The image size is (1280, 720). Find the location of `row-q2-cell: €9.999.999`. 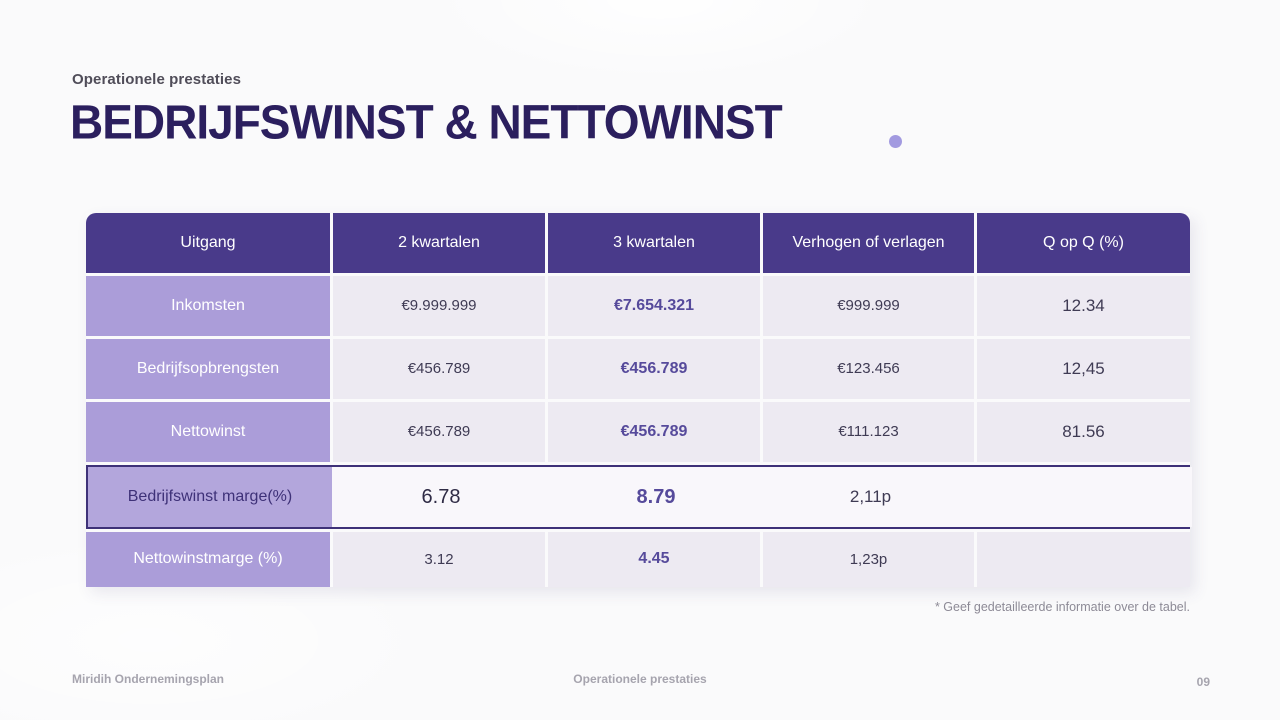

row-q2-cell: €9.999.999 is located at coordinates (439, 306).